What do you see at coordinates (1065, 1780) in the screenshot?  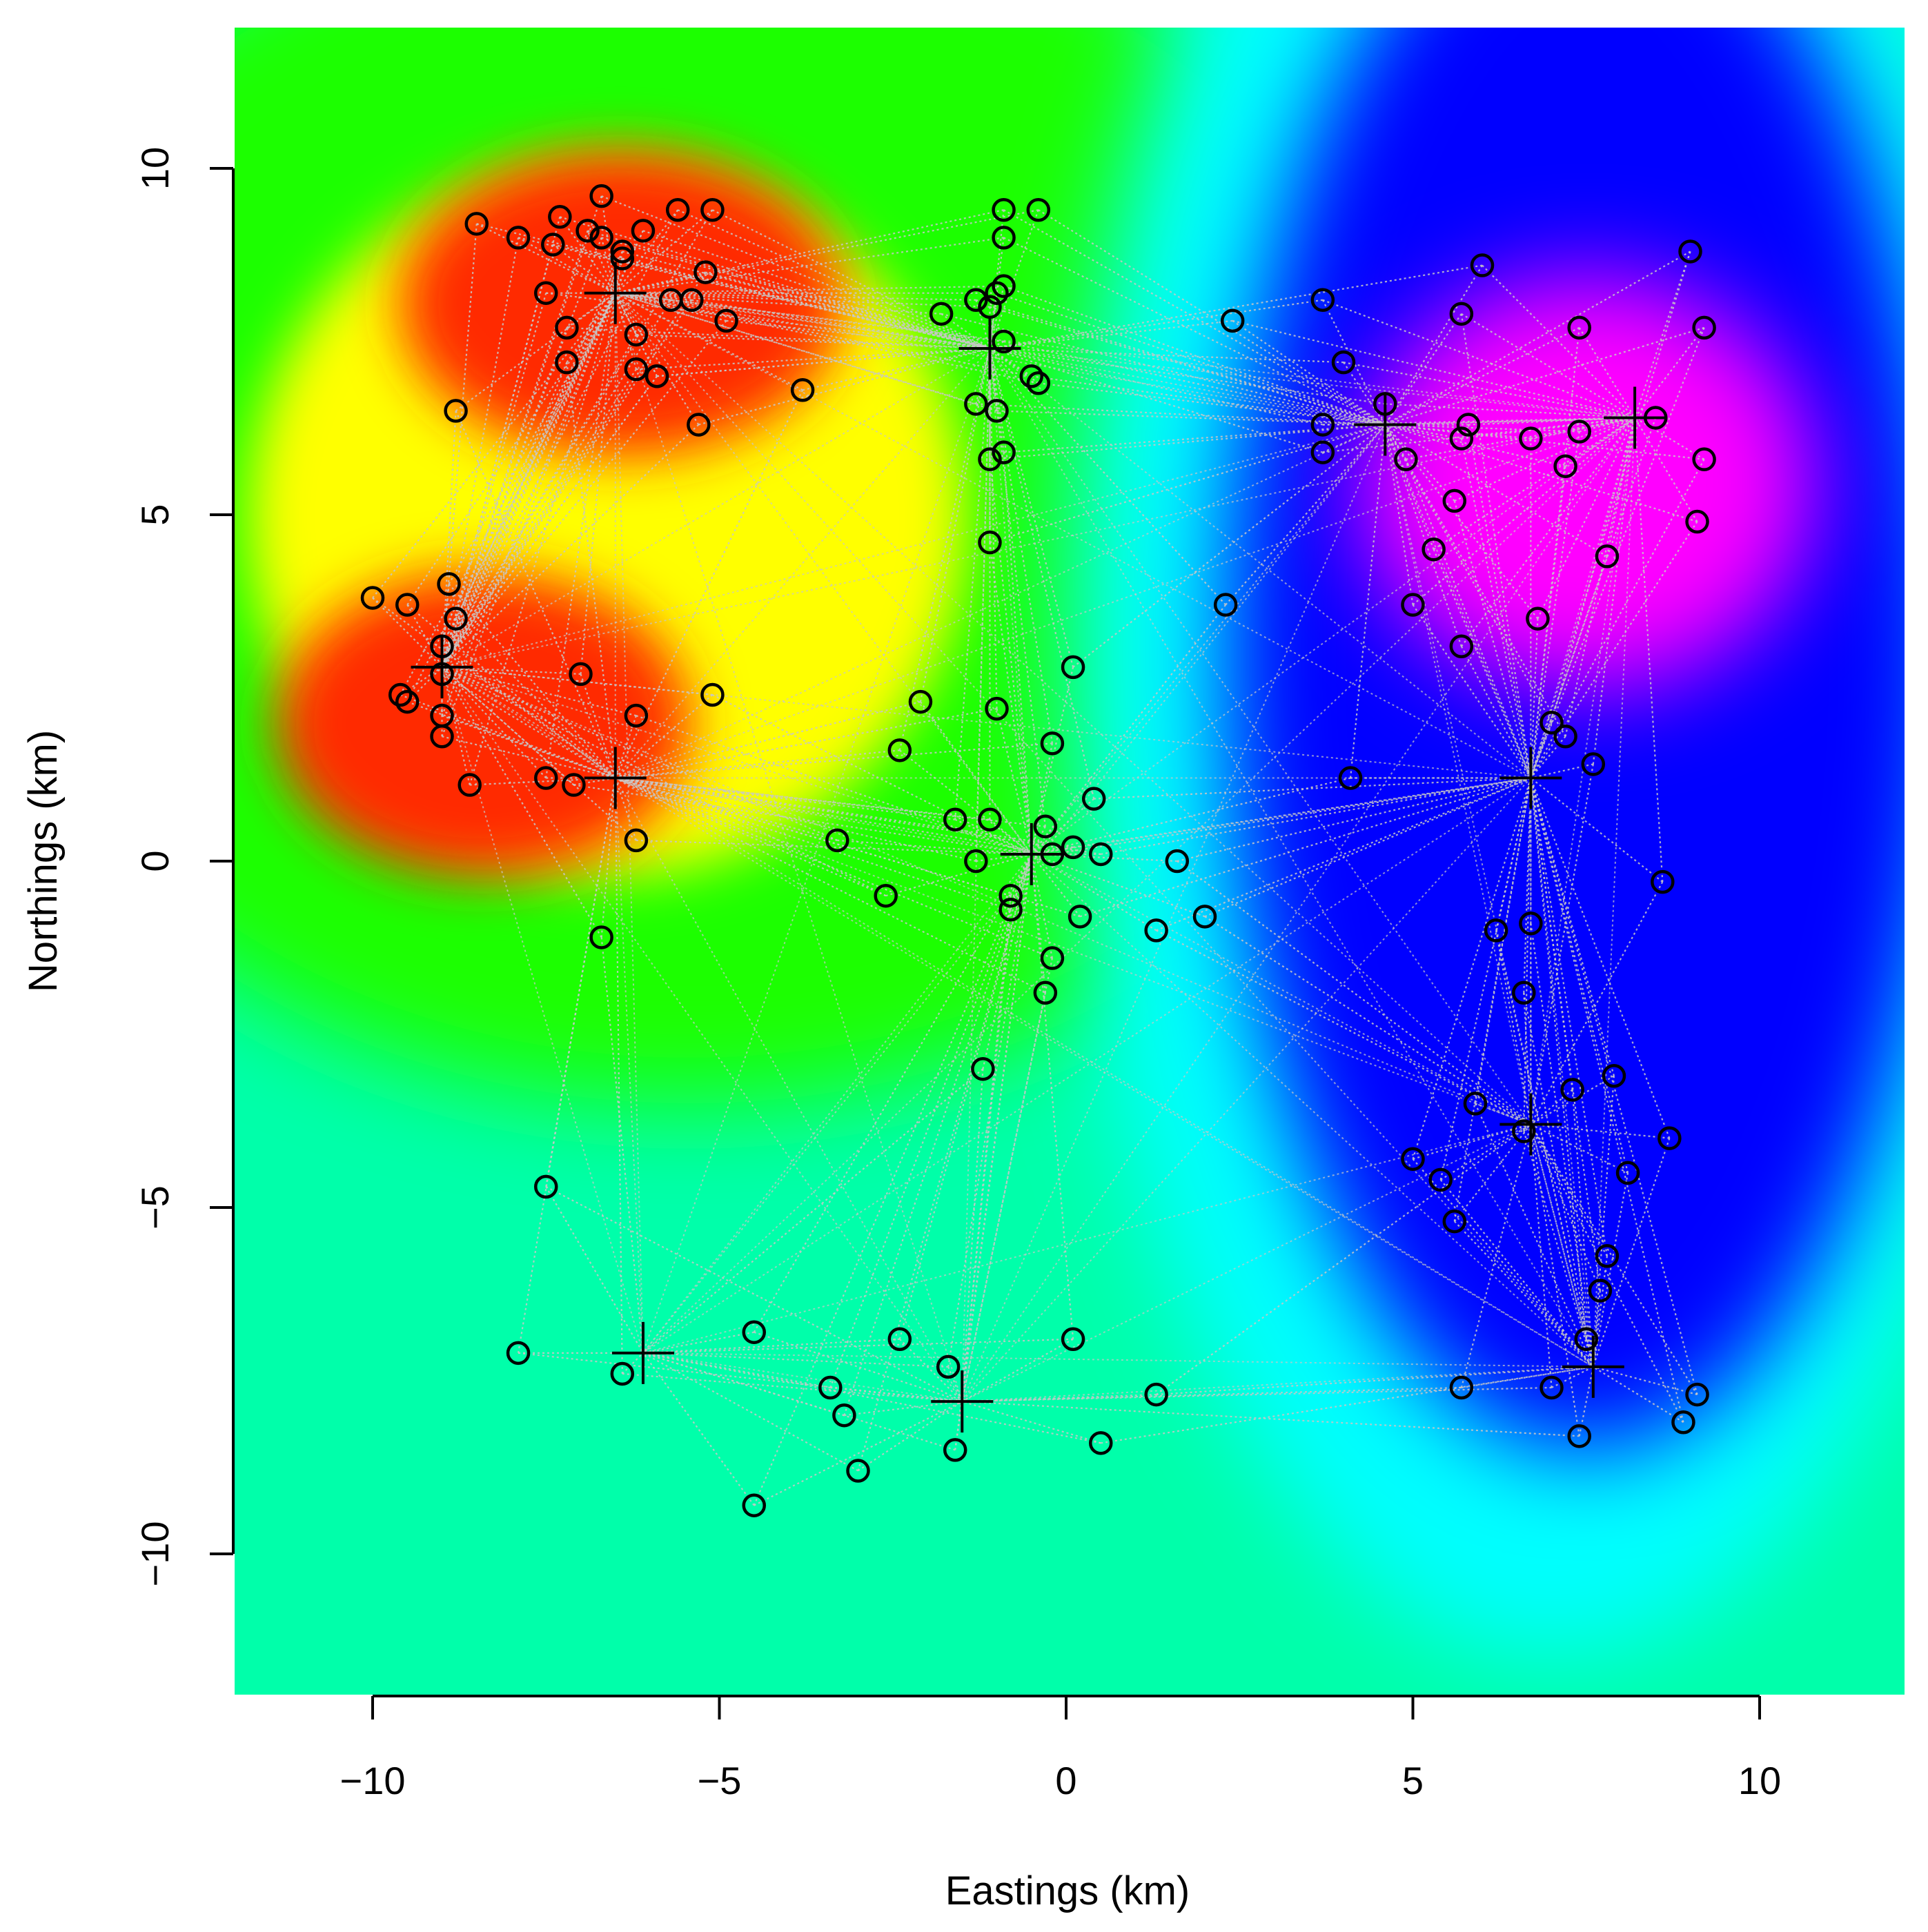 I see `x-tick-label: 0` at bounding box center [1065, 1780].